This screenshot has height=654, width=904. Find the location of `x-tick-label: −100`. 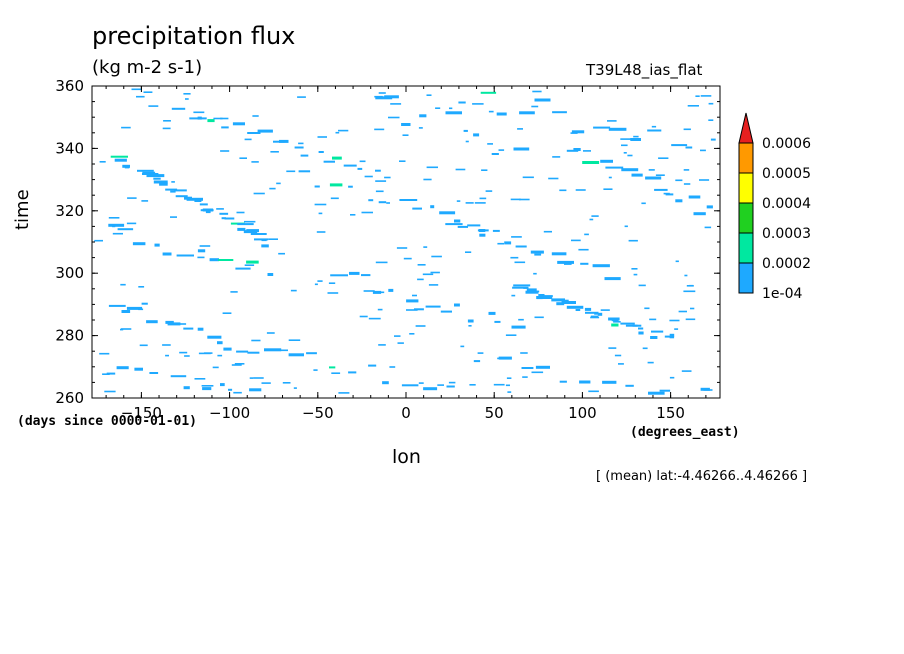

x-tick-label: −100 is located at coordinates (229, 413).